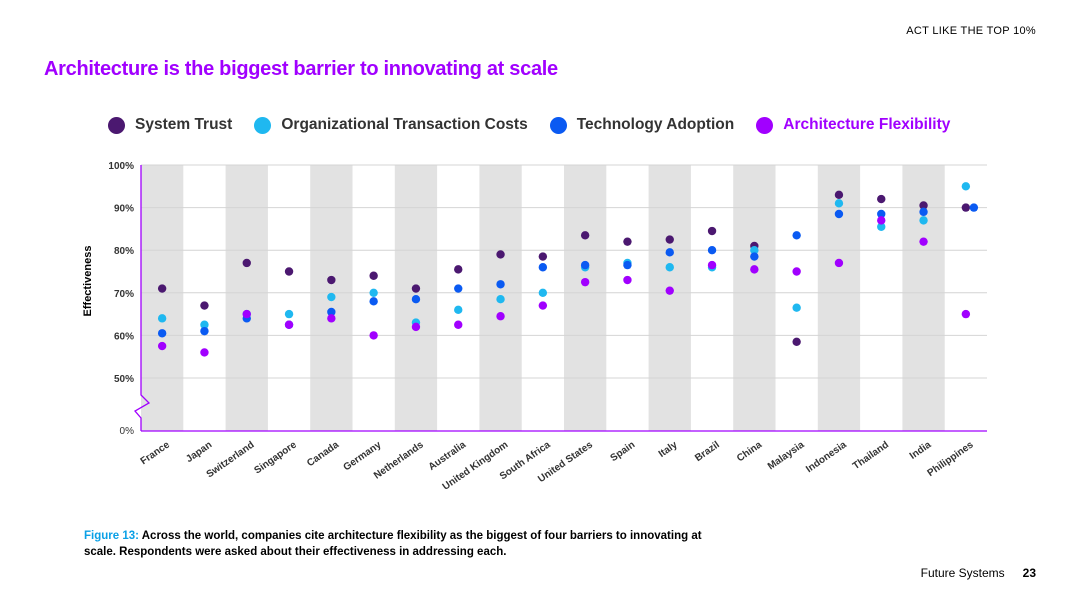  What do you see at coordinates (669, 267) in the screenshot?
I see `point-organizational-transaction-costs-italy` at bounding box center [669, 267].